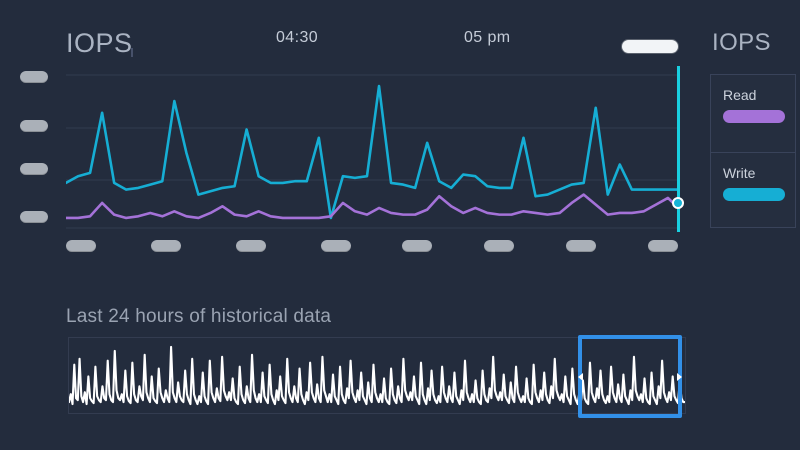  What do you see at coordinates (678, 203) in the screenshot?
I see `cursor-value-dot` at bounding box center [678, 203].